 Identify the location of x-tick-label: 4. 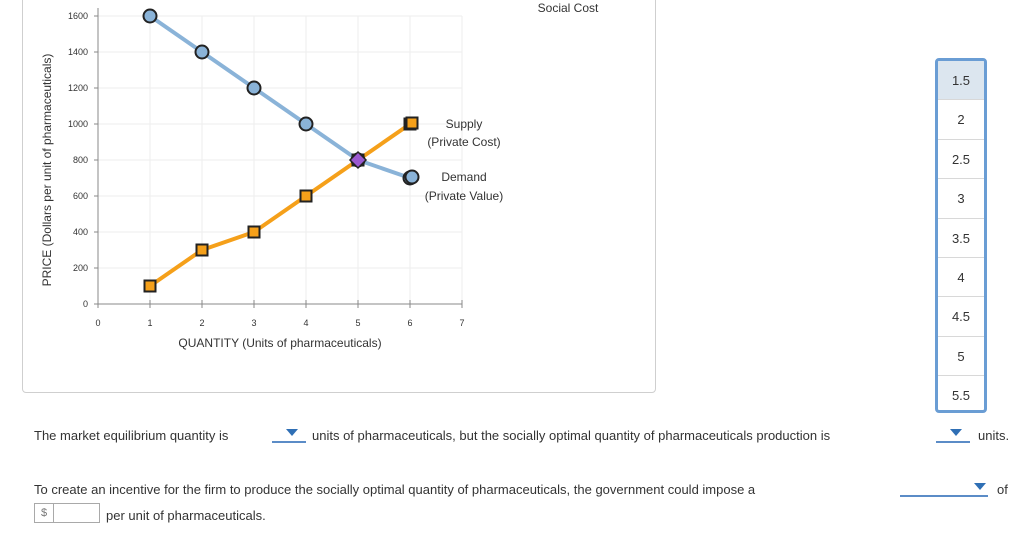
(305, 323).